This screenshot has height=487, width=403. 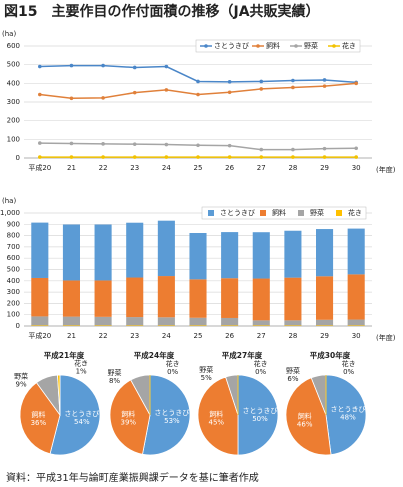 I want to click on y-tick-label: 100, so click(x=13, y=315).